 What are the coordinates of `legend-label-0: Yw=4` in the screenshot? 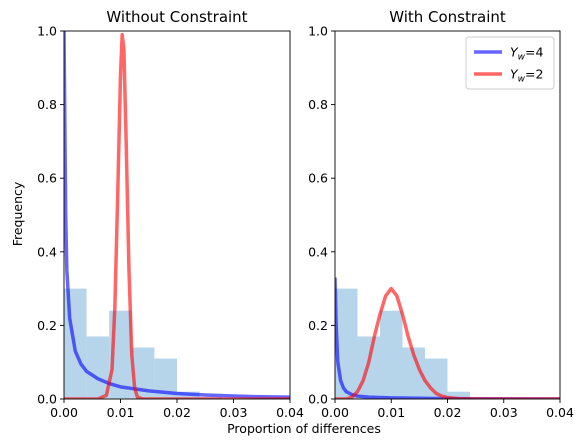 It's located at (526, 54).